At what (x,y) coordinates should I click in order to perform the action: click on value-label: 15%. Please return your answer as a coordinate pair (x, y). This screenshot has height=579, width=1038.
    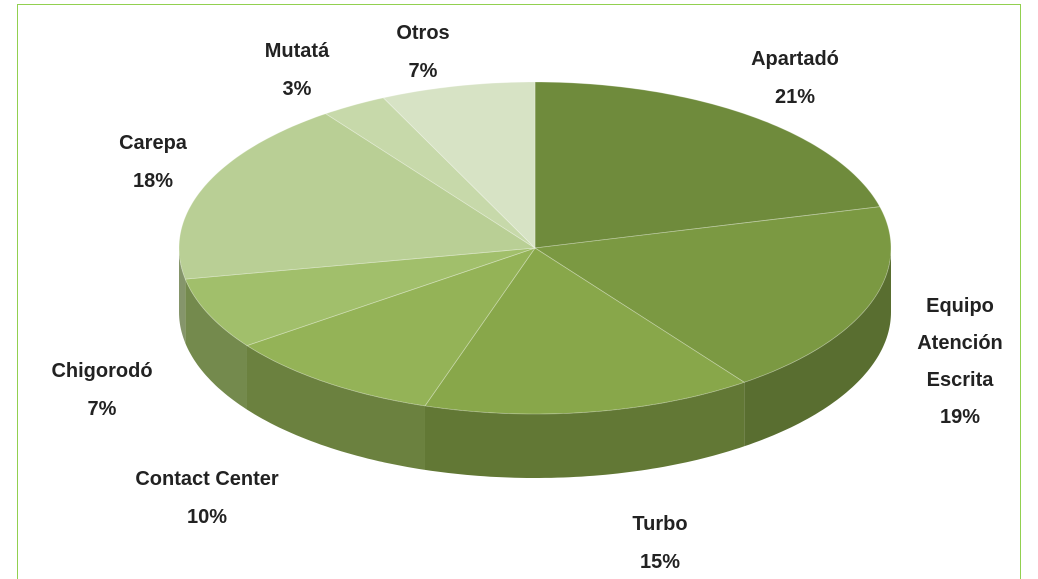
    Looking at the image, I should click on (660, 562).